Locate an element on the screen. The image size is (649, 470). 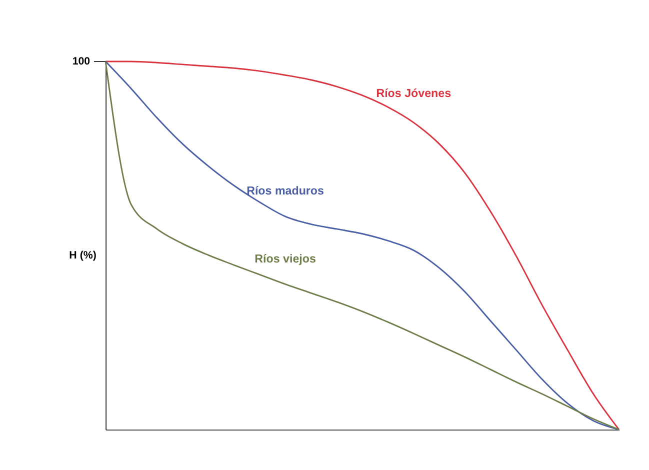
text: 100 is located at coordinates (81, 61).